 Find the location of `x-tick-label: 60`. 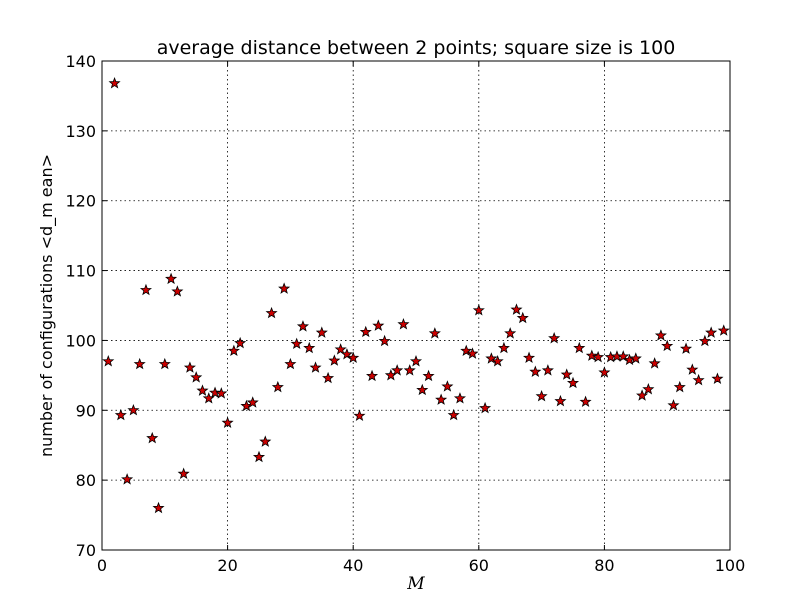

x-tick-label: 60 is located at coordinates (479, 565).